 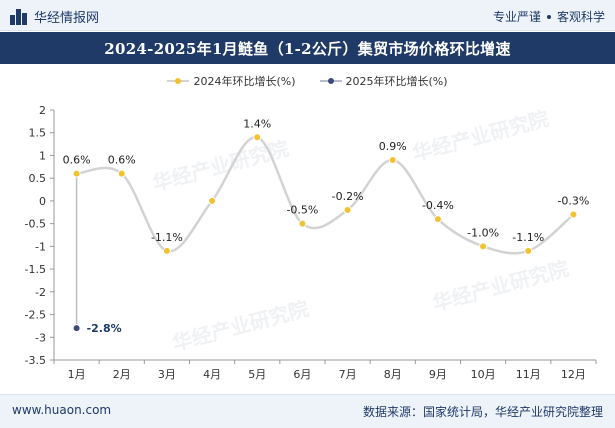 I want to click on brand: 华经情报网, so click(x=54, y=16).